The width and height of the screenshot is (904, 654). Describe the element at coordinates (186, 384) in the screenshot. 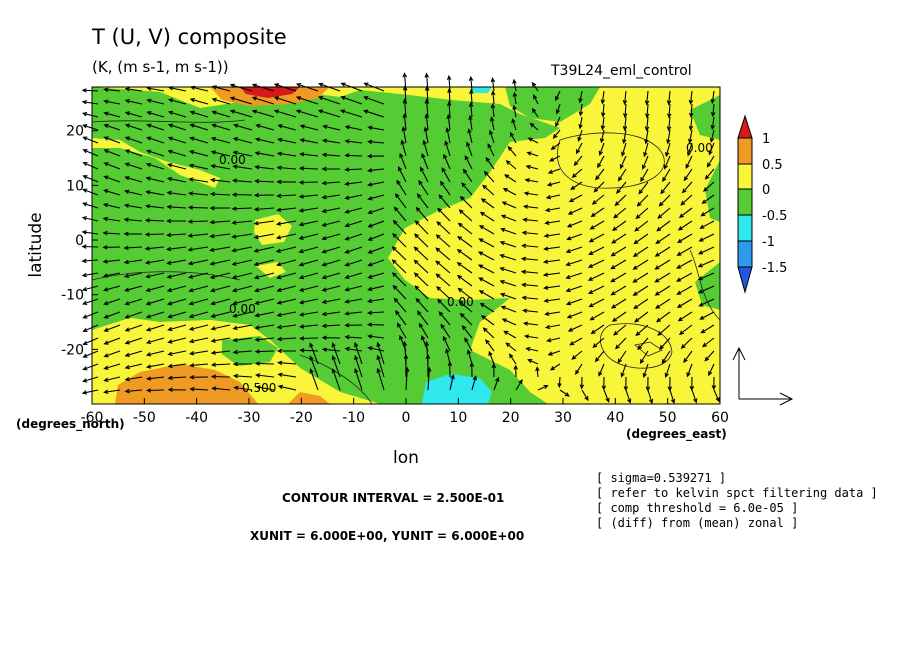

I see `contour-fill-orange-bottom` at that location.